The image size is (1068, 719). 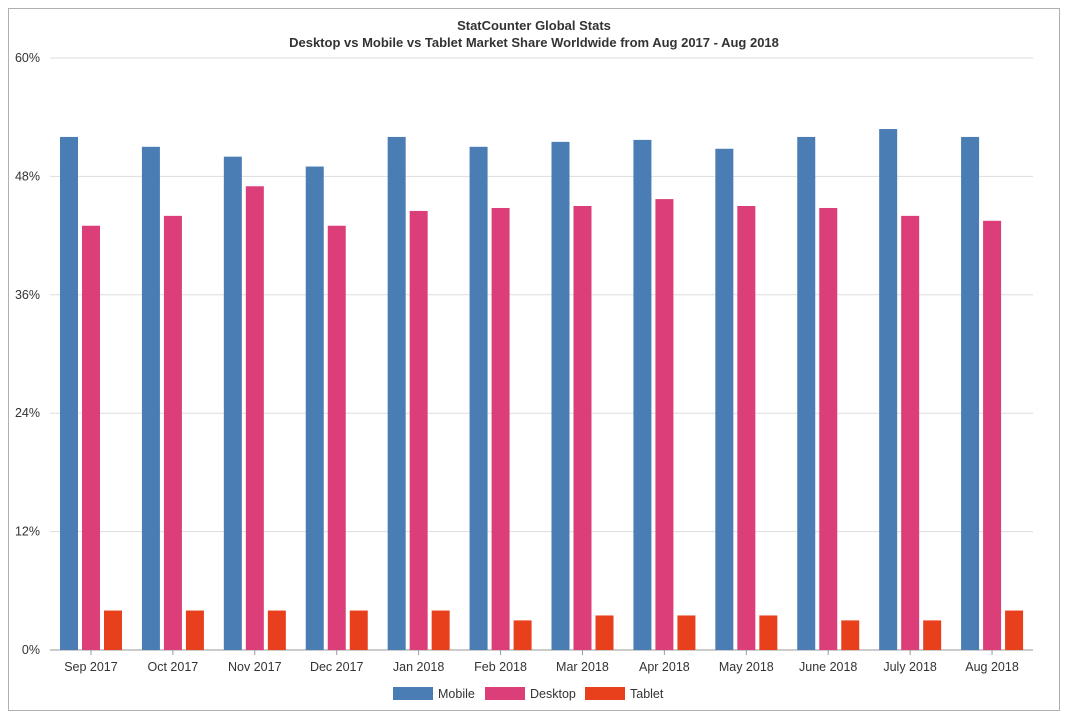 I want to click on bar-desktop-may-2018, so click(x=746, y=428).